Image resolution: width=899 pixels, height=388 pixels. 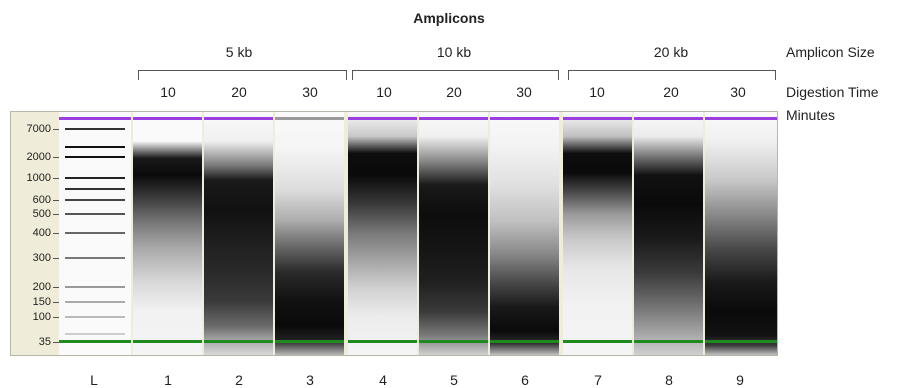 What do you see at coordinates (41, 214) in the screenshot?
I see `ladder-label-500: 500` at bounding box center [41, 214].